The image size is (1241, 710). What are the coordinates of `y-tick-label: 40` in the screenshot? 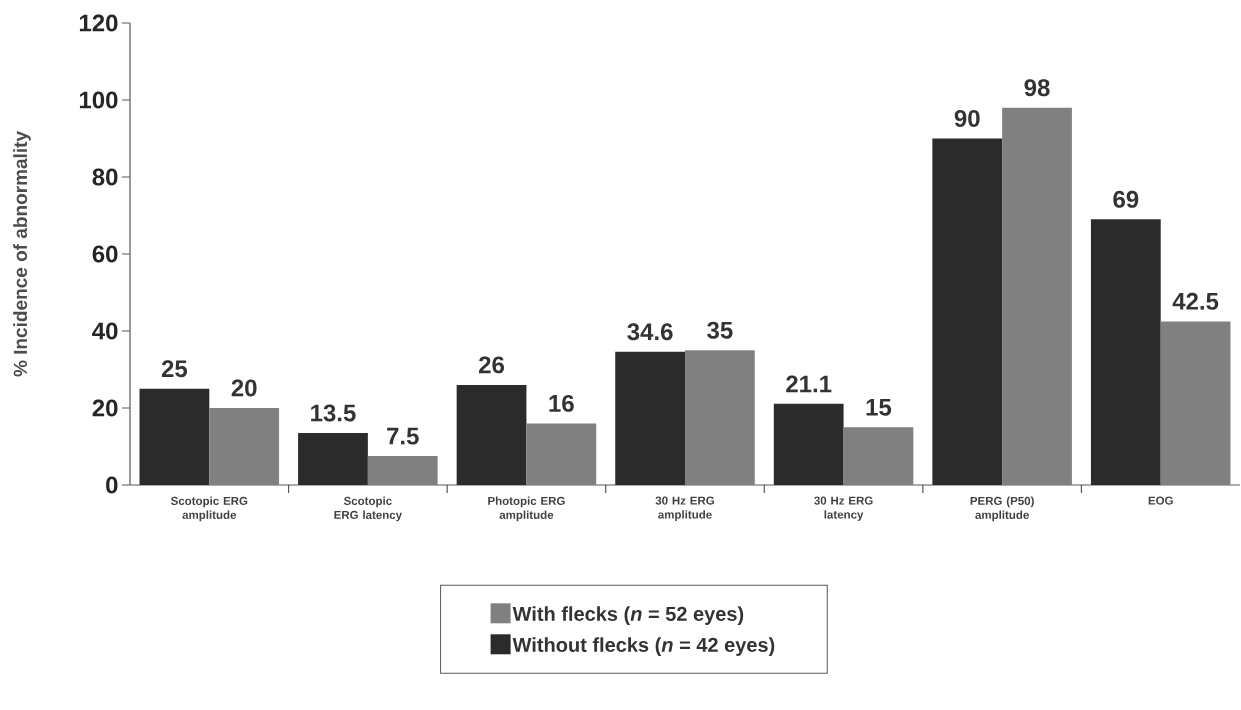 It's located at (105, 331).